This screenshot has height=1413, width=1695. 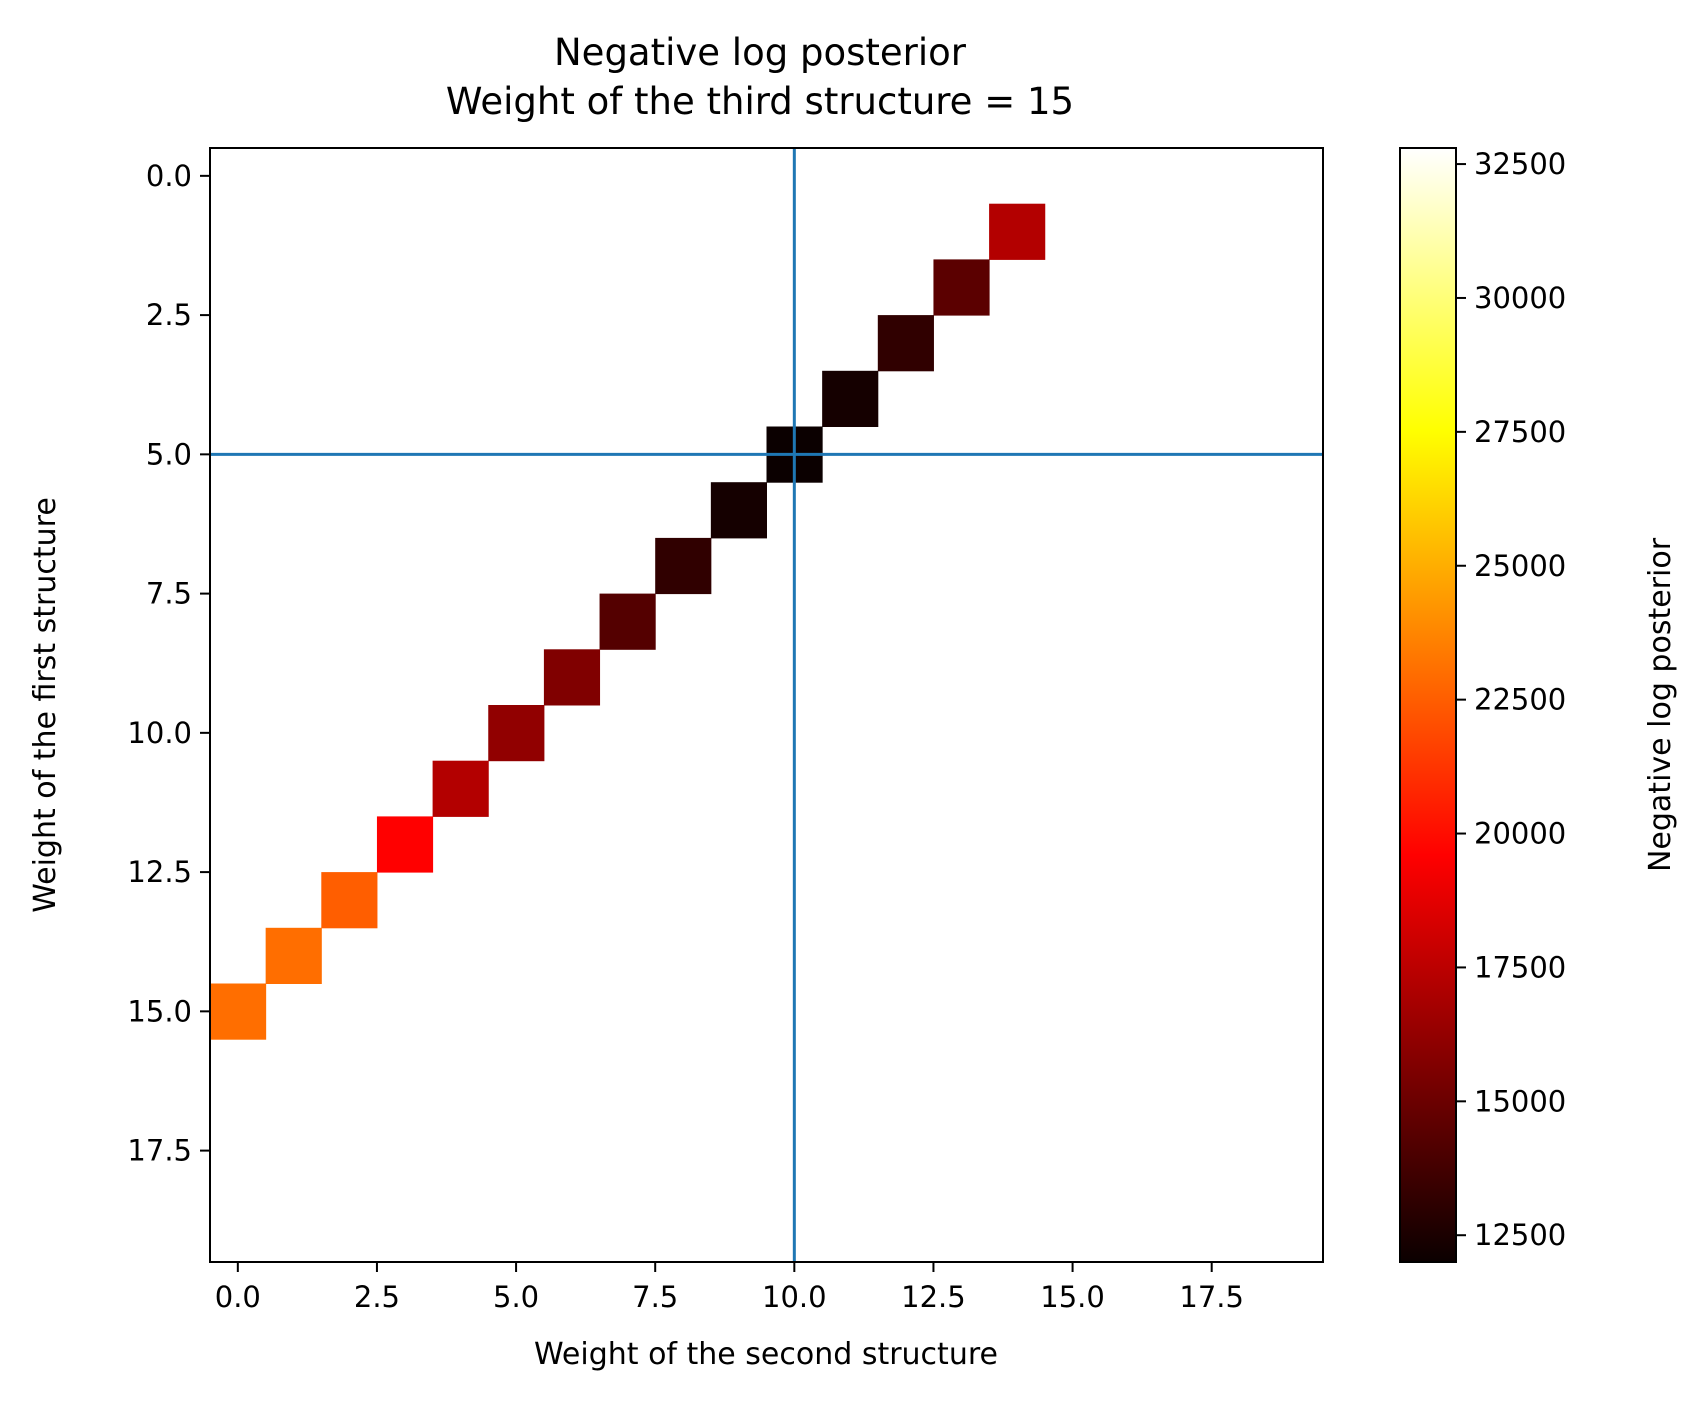 I want to click on y-tick-label: 17.5, so click(x=159, y=1151).